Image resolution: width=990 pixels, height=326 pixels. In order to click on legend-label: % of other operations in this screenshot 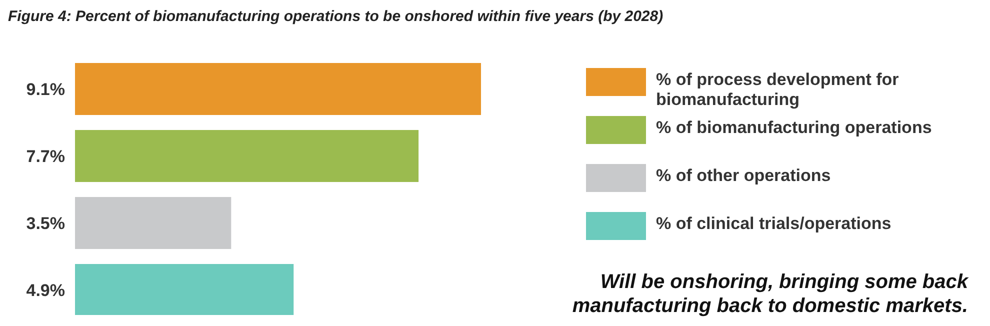, I will do `click(744, 176)`.